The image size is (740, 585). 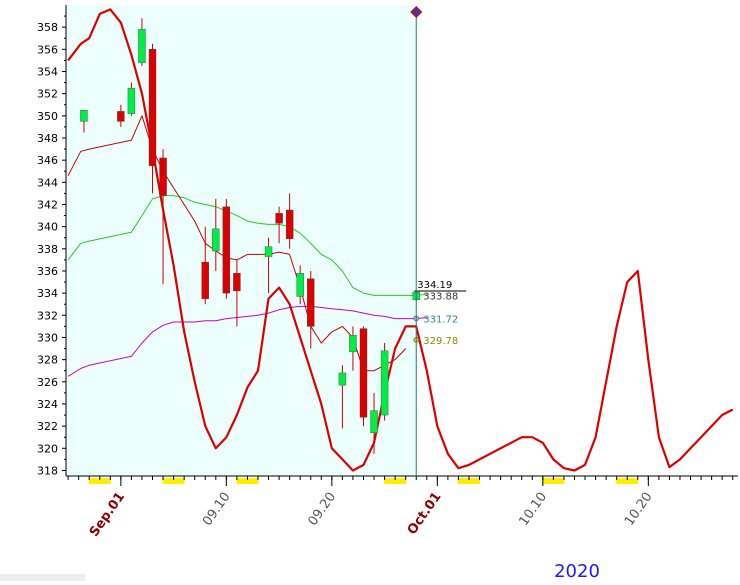 What do you see at coordinates (247, 341) in the screenshot?
I see `lower-band-line` at bounding box center [247, 341].